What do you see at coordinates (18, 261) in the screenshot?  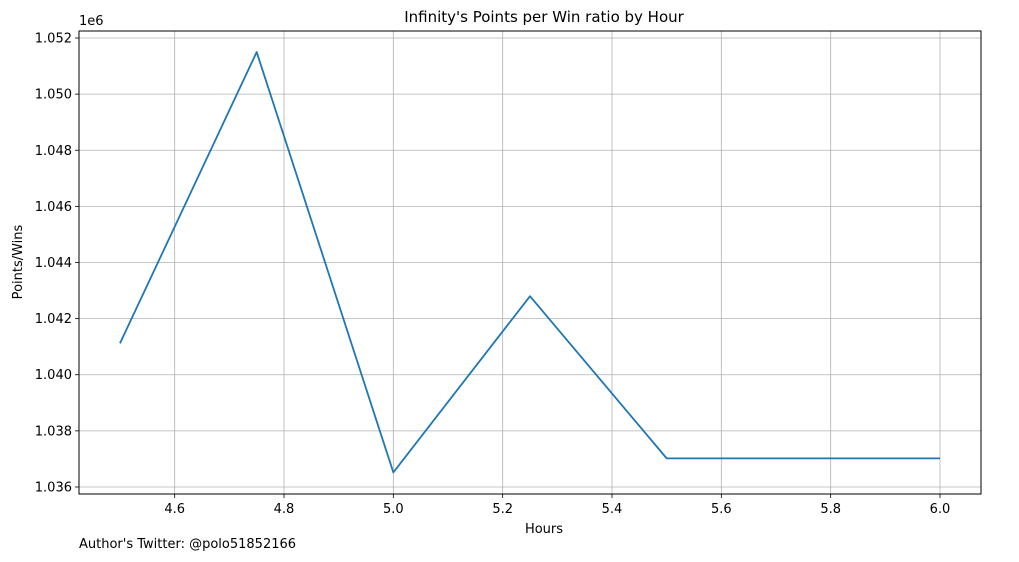 I see `y-axis-label: Points/Wins` at bounding box center [18, 261].